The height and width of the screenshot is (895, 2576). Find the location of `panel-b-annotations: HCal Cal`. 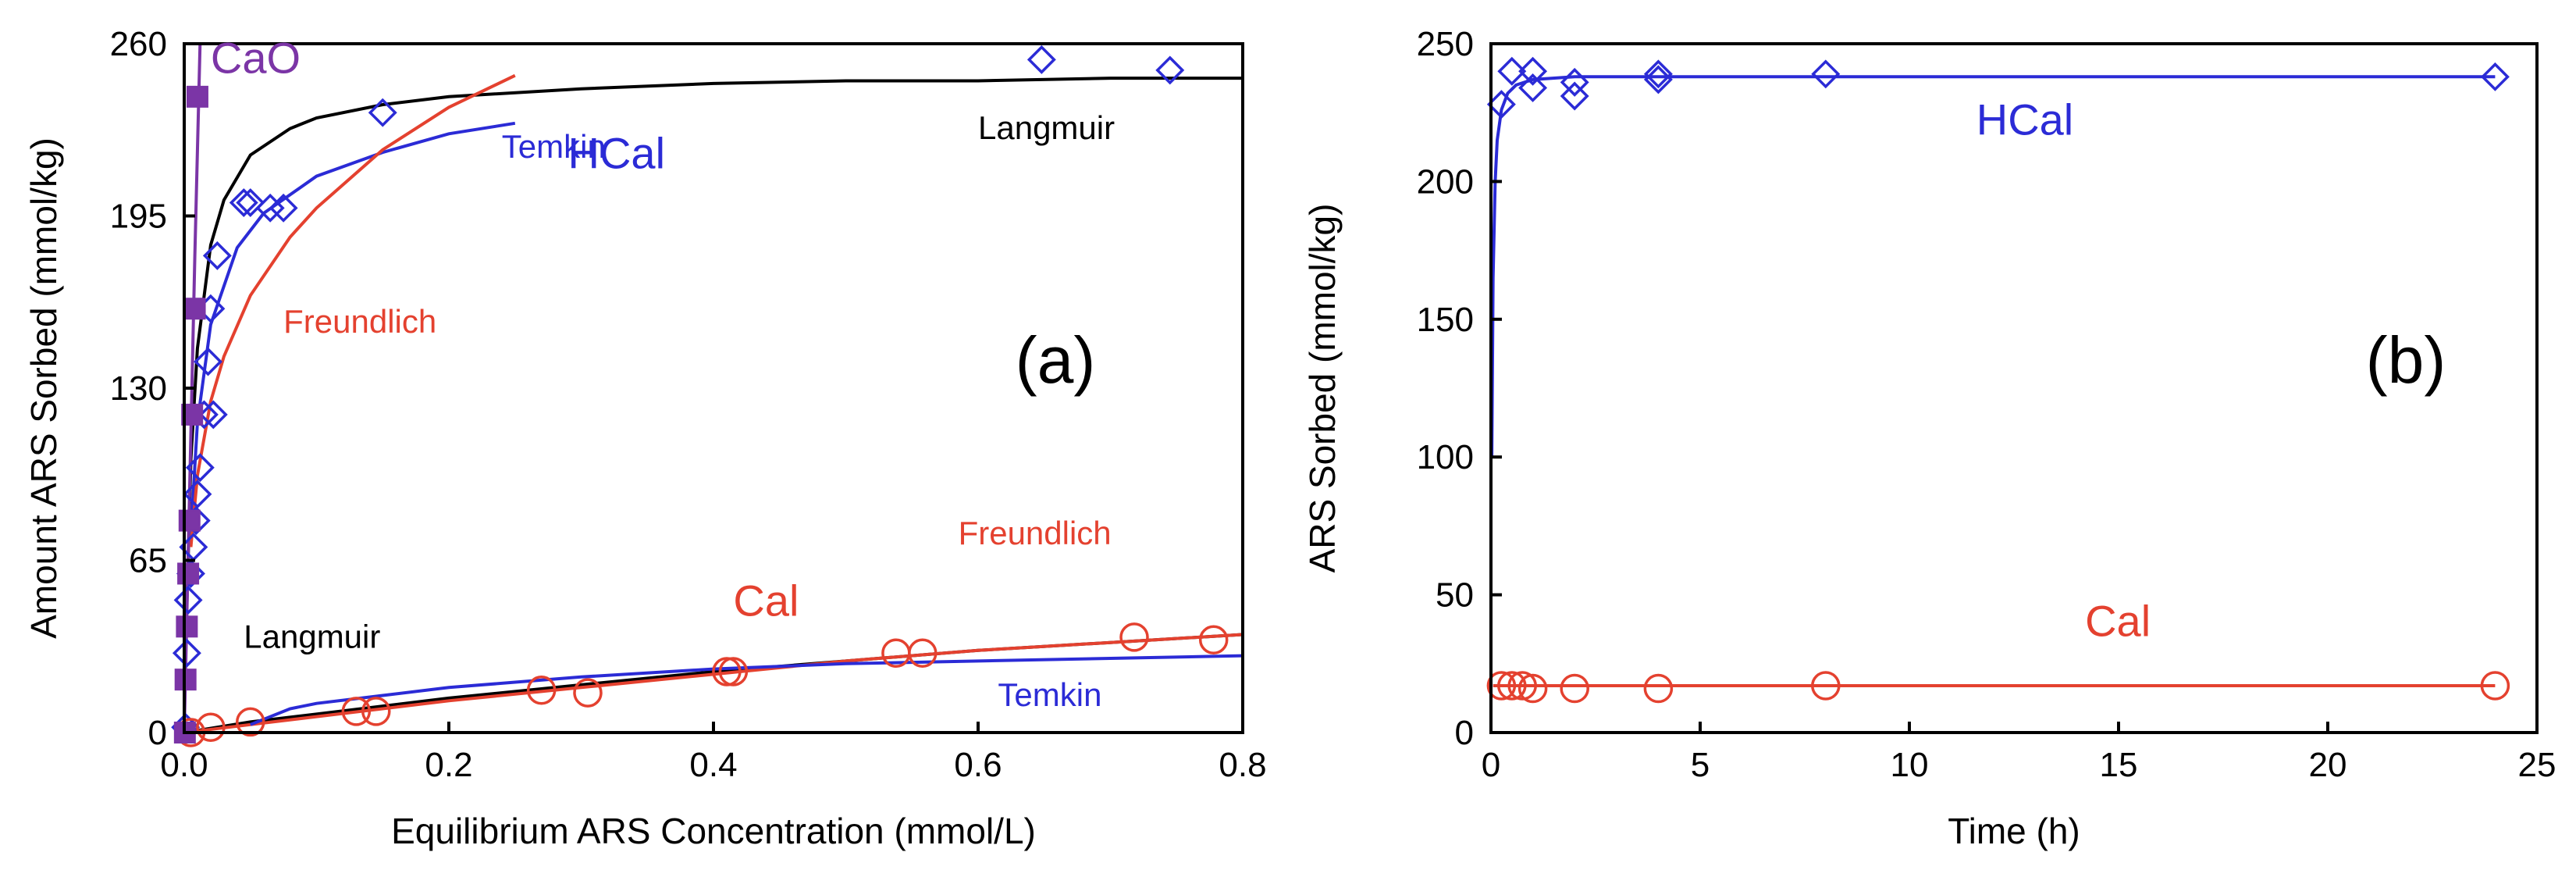

panel-b-annotations: HCal Cal is located at coordinates (2063, 370).